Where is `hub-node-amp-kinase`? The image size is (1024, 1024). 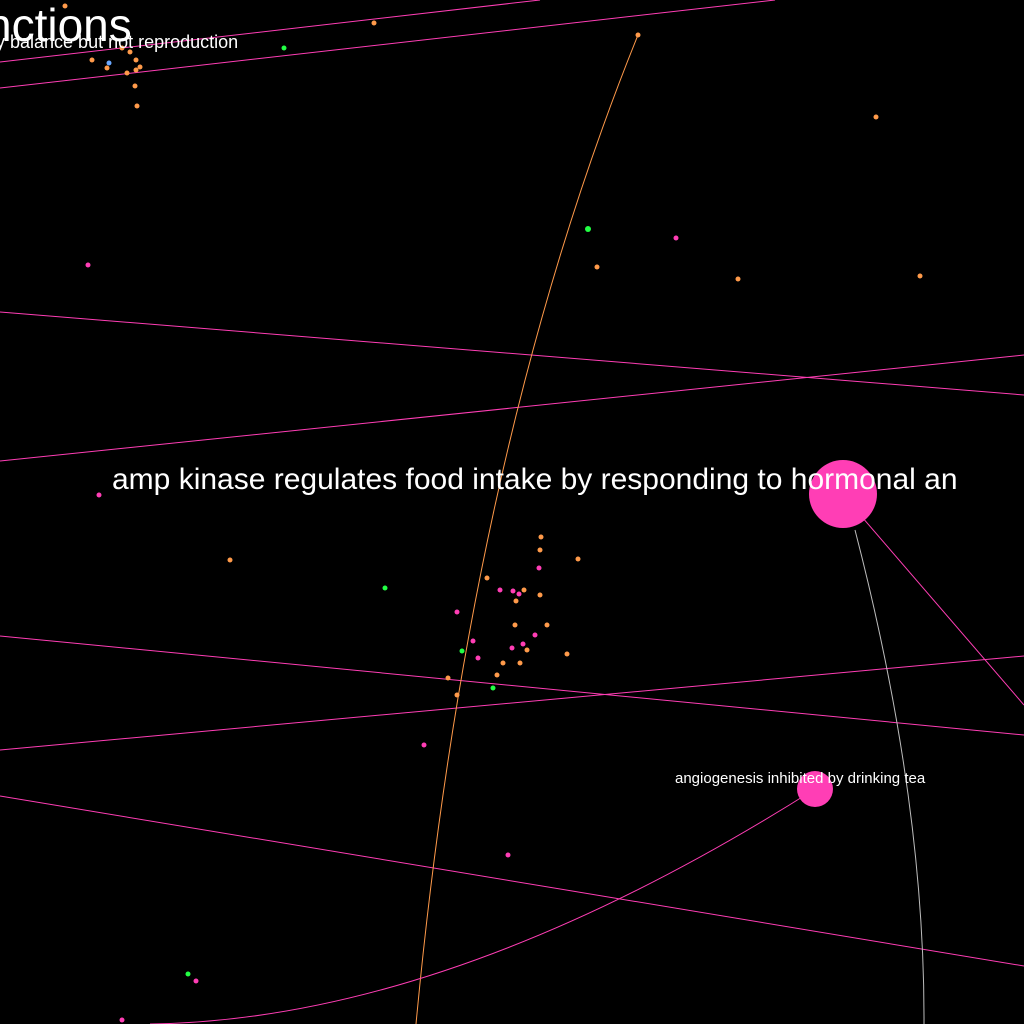
hub-node-amp-kinase is located at coordinates (843, 494).